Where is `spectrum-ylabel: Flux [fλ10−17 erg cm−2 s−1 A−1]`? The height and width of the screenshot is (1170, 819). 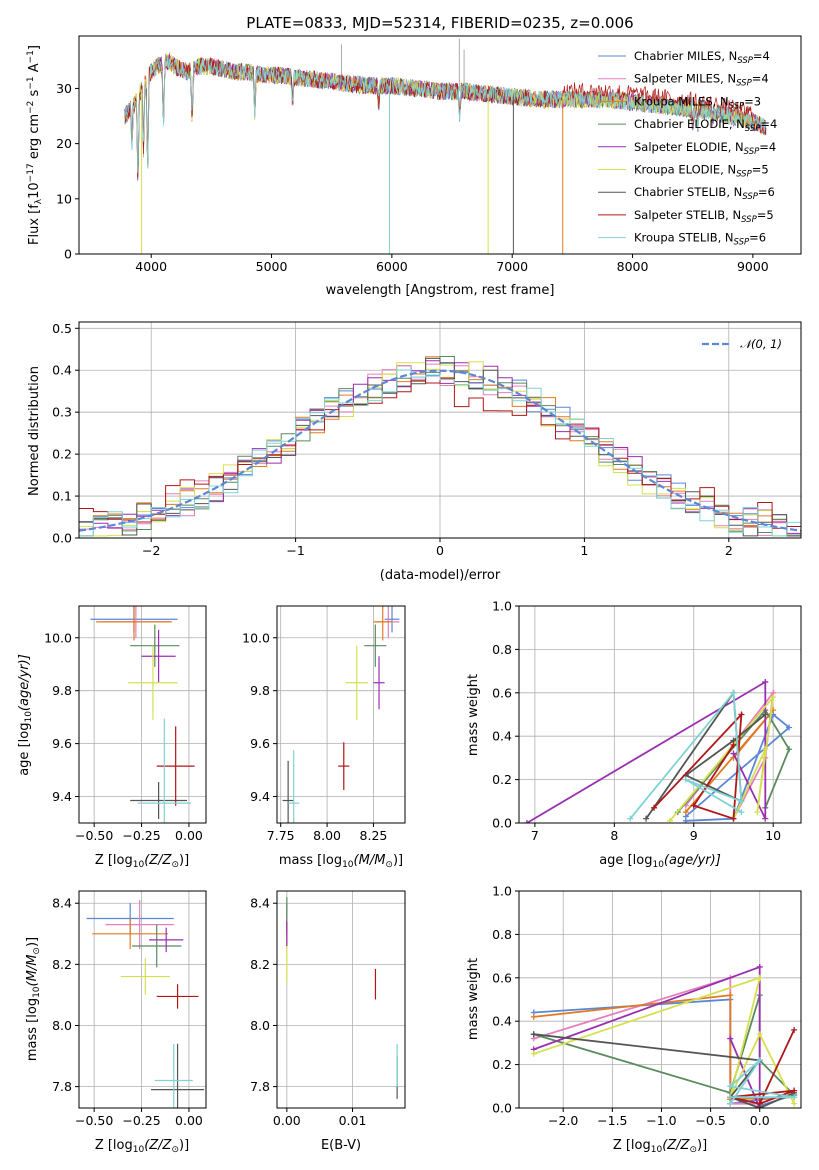 spectrum-ylabel: Flux [fλ10−17 erg cm−2 s−1 A−1] is located at coordinates (35, 145).